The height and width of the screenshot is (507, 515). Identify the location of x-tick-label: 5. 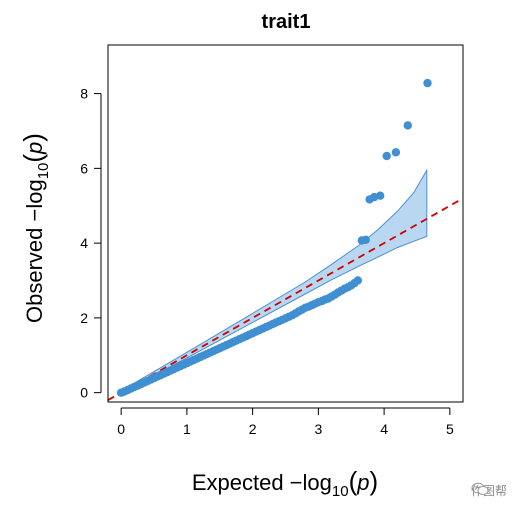
(450, 429).